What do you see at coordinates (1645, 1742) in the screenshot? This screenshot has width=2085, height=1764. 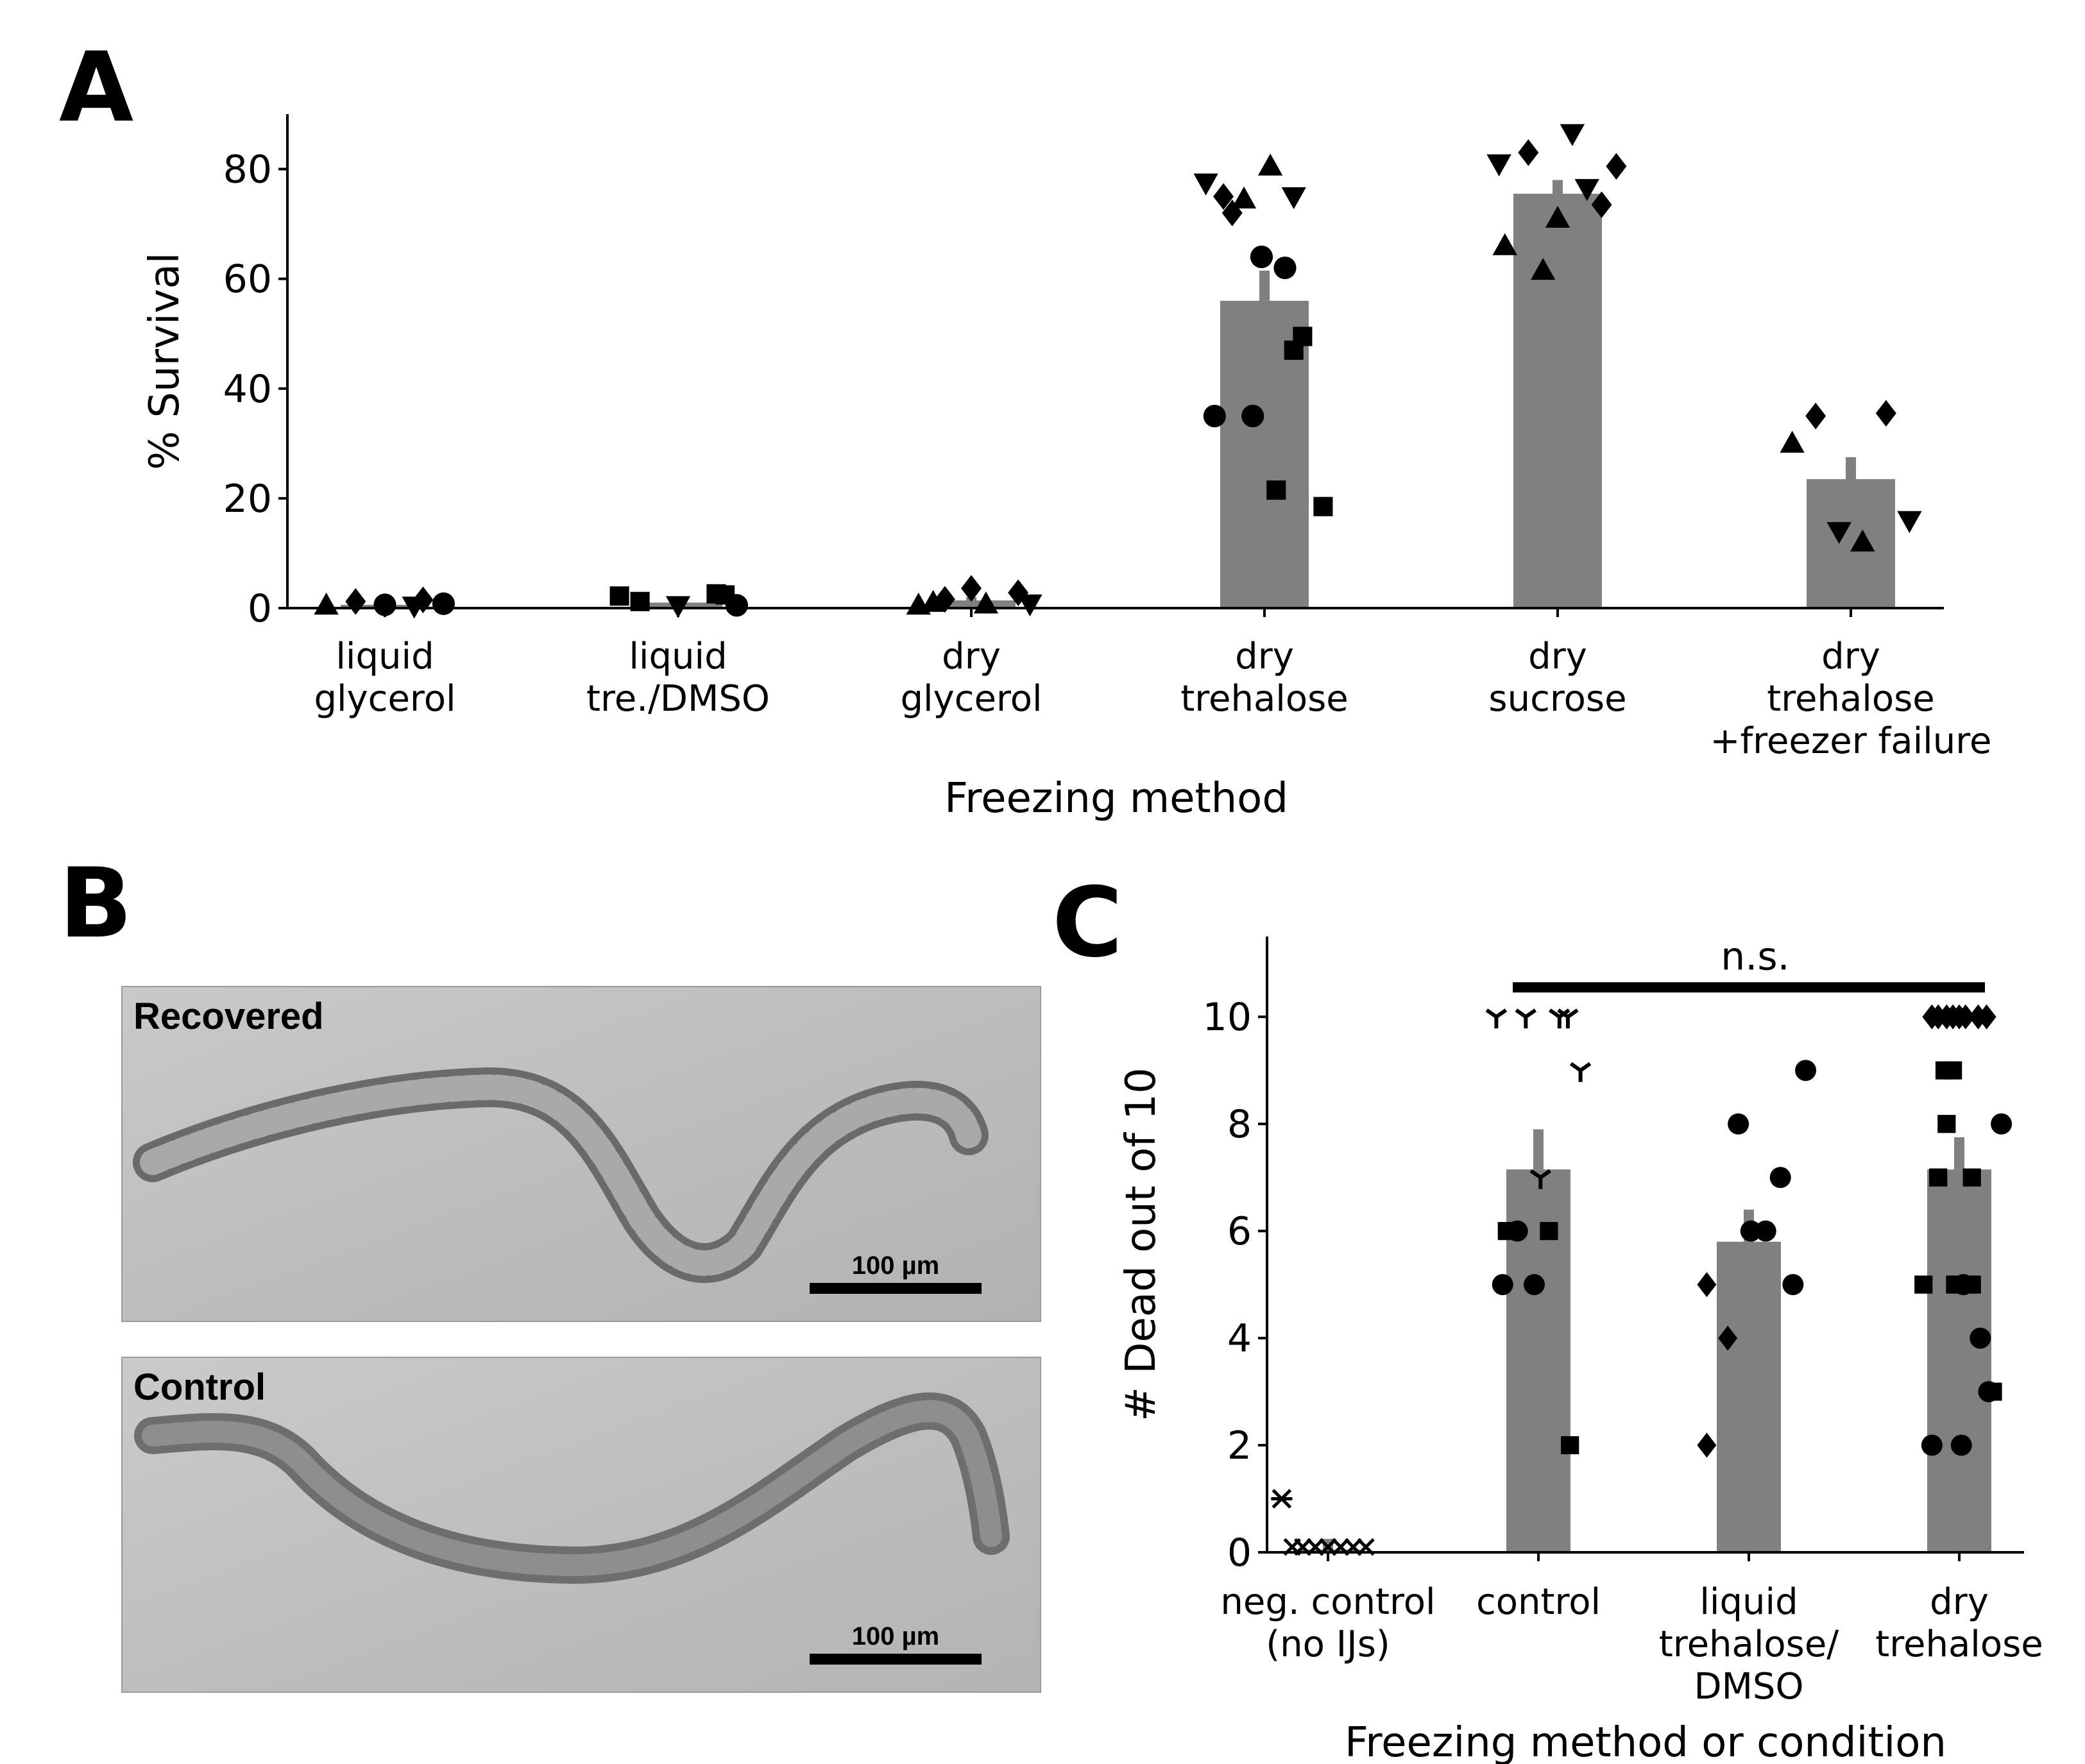 I see `x-axis-label: Freezing method or condition` at bounding box center [1645, 1742].